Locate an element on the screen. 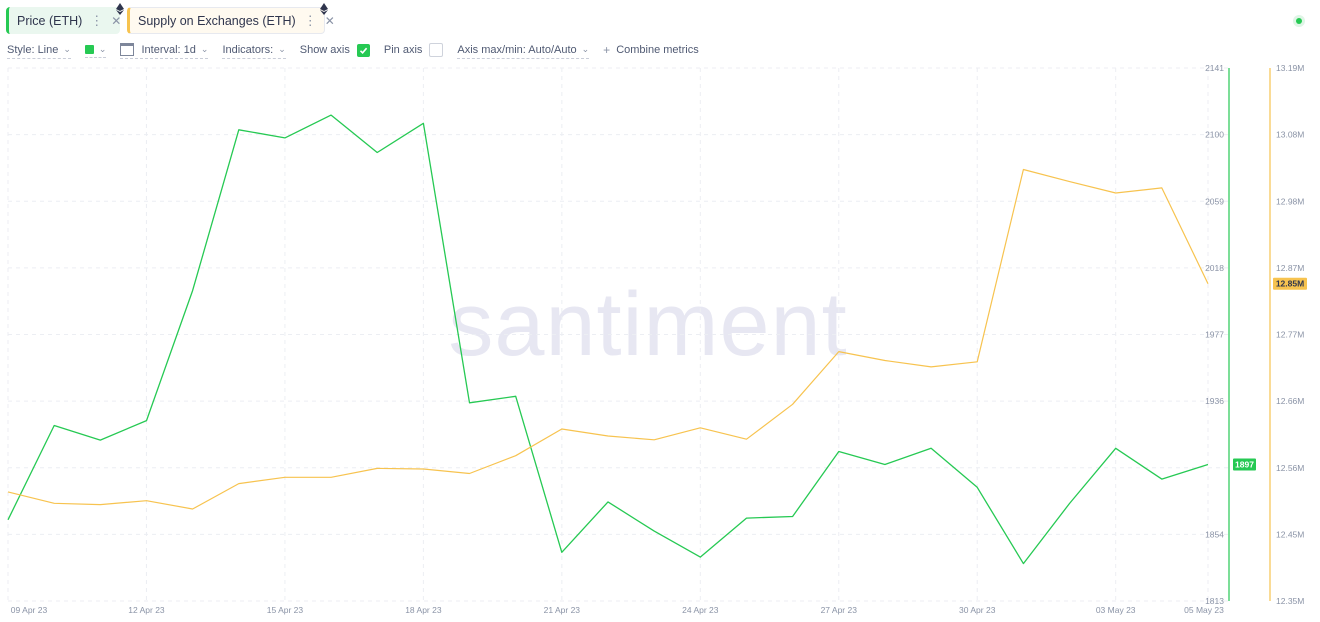 The height and width of the screenshot is (622, 1320). show-axis-toggle: Show axis is located at coordinates (334, 51).